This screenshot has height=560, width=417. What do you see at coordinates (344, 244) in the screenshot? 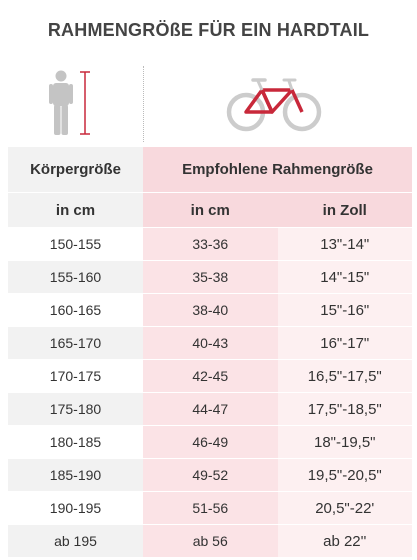
I see `frame-inch-cell: 13"-14"` at bounding box center [344, 244].